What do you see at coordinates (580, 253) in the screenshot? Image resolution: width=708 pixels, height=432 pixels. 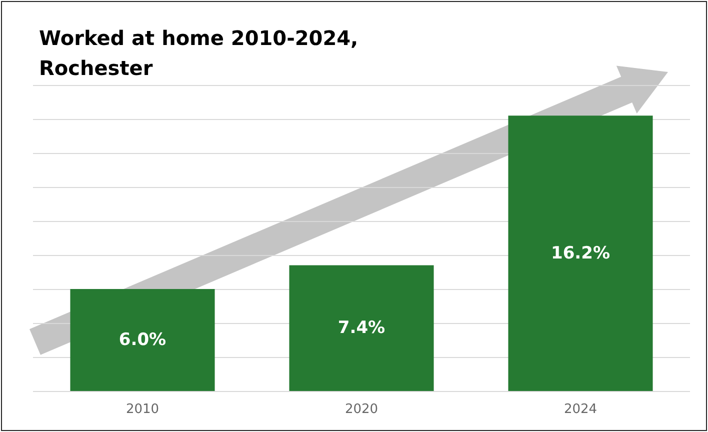 I see `data-label: 16.2%` at bounding box center [580, 253].